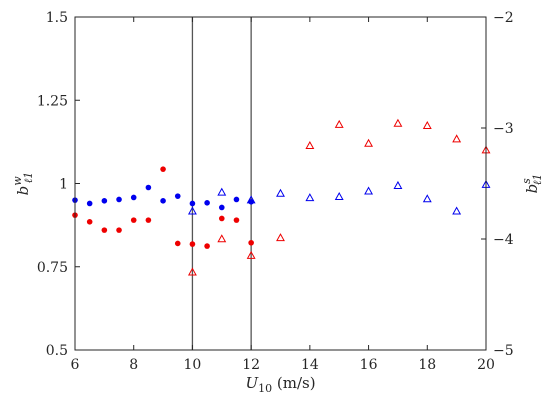  I want to click on x-tick-label: 12, so click(251, 365).